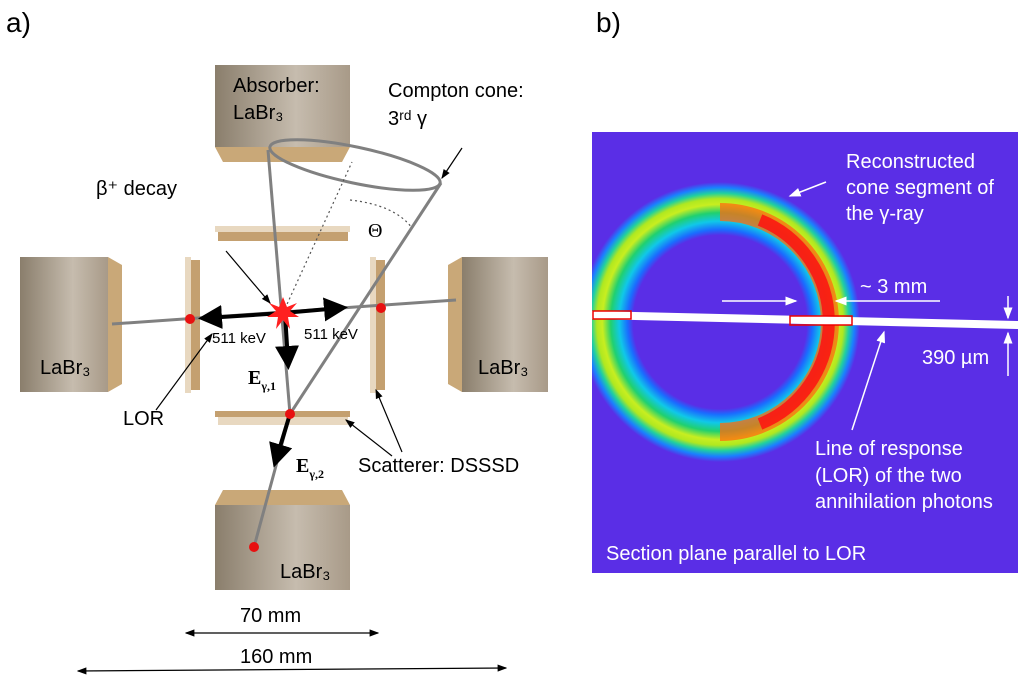  I want to click on label: Eγ,1, so click(262, 380).